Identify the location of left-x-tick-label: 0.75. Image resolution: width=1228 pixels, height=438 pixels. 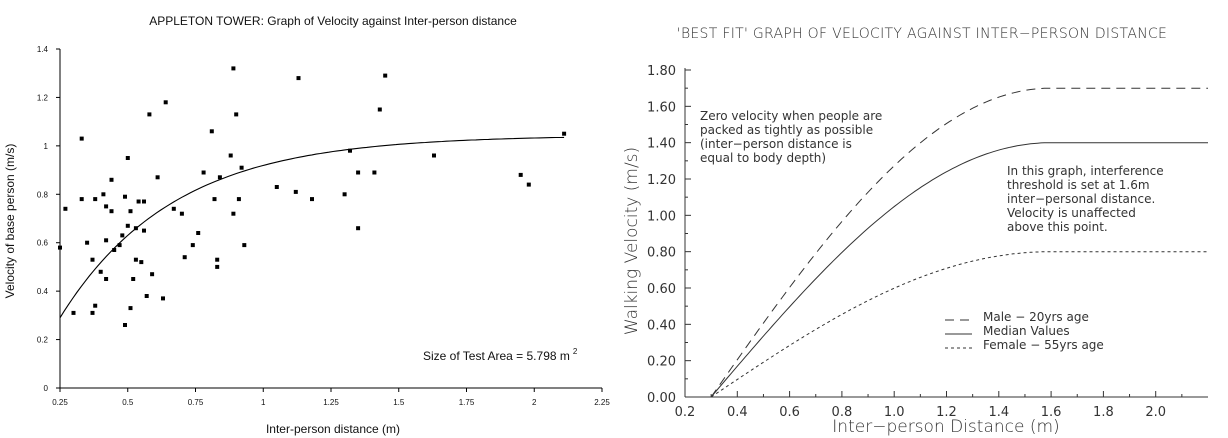
(196, 402).